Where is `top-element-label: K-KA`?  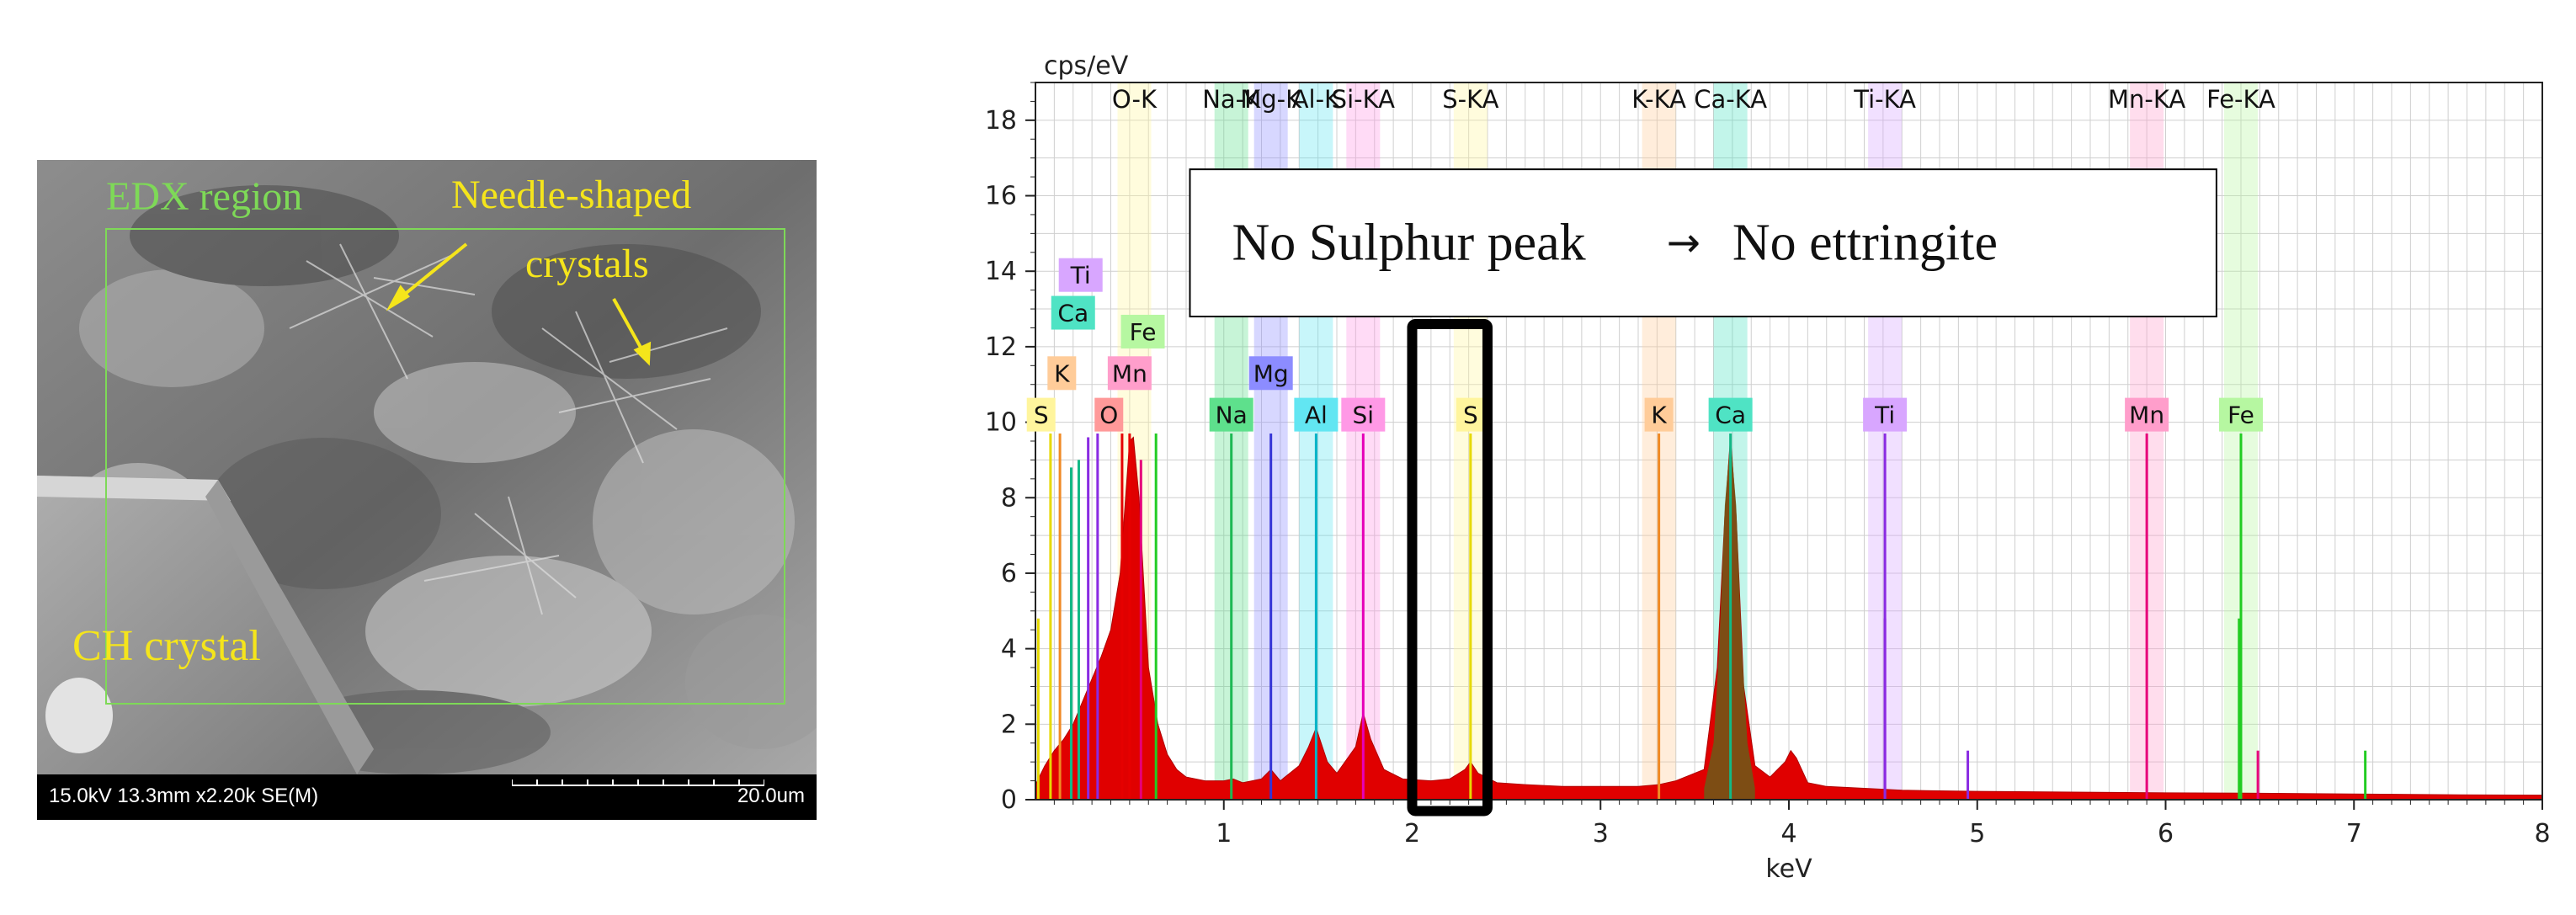 top-element-label: K-KA is located at coordinates (1658, 99).